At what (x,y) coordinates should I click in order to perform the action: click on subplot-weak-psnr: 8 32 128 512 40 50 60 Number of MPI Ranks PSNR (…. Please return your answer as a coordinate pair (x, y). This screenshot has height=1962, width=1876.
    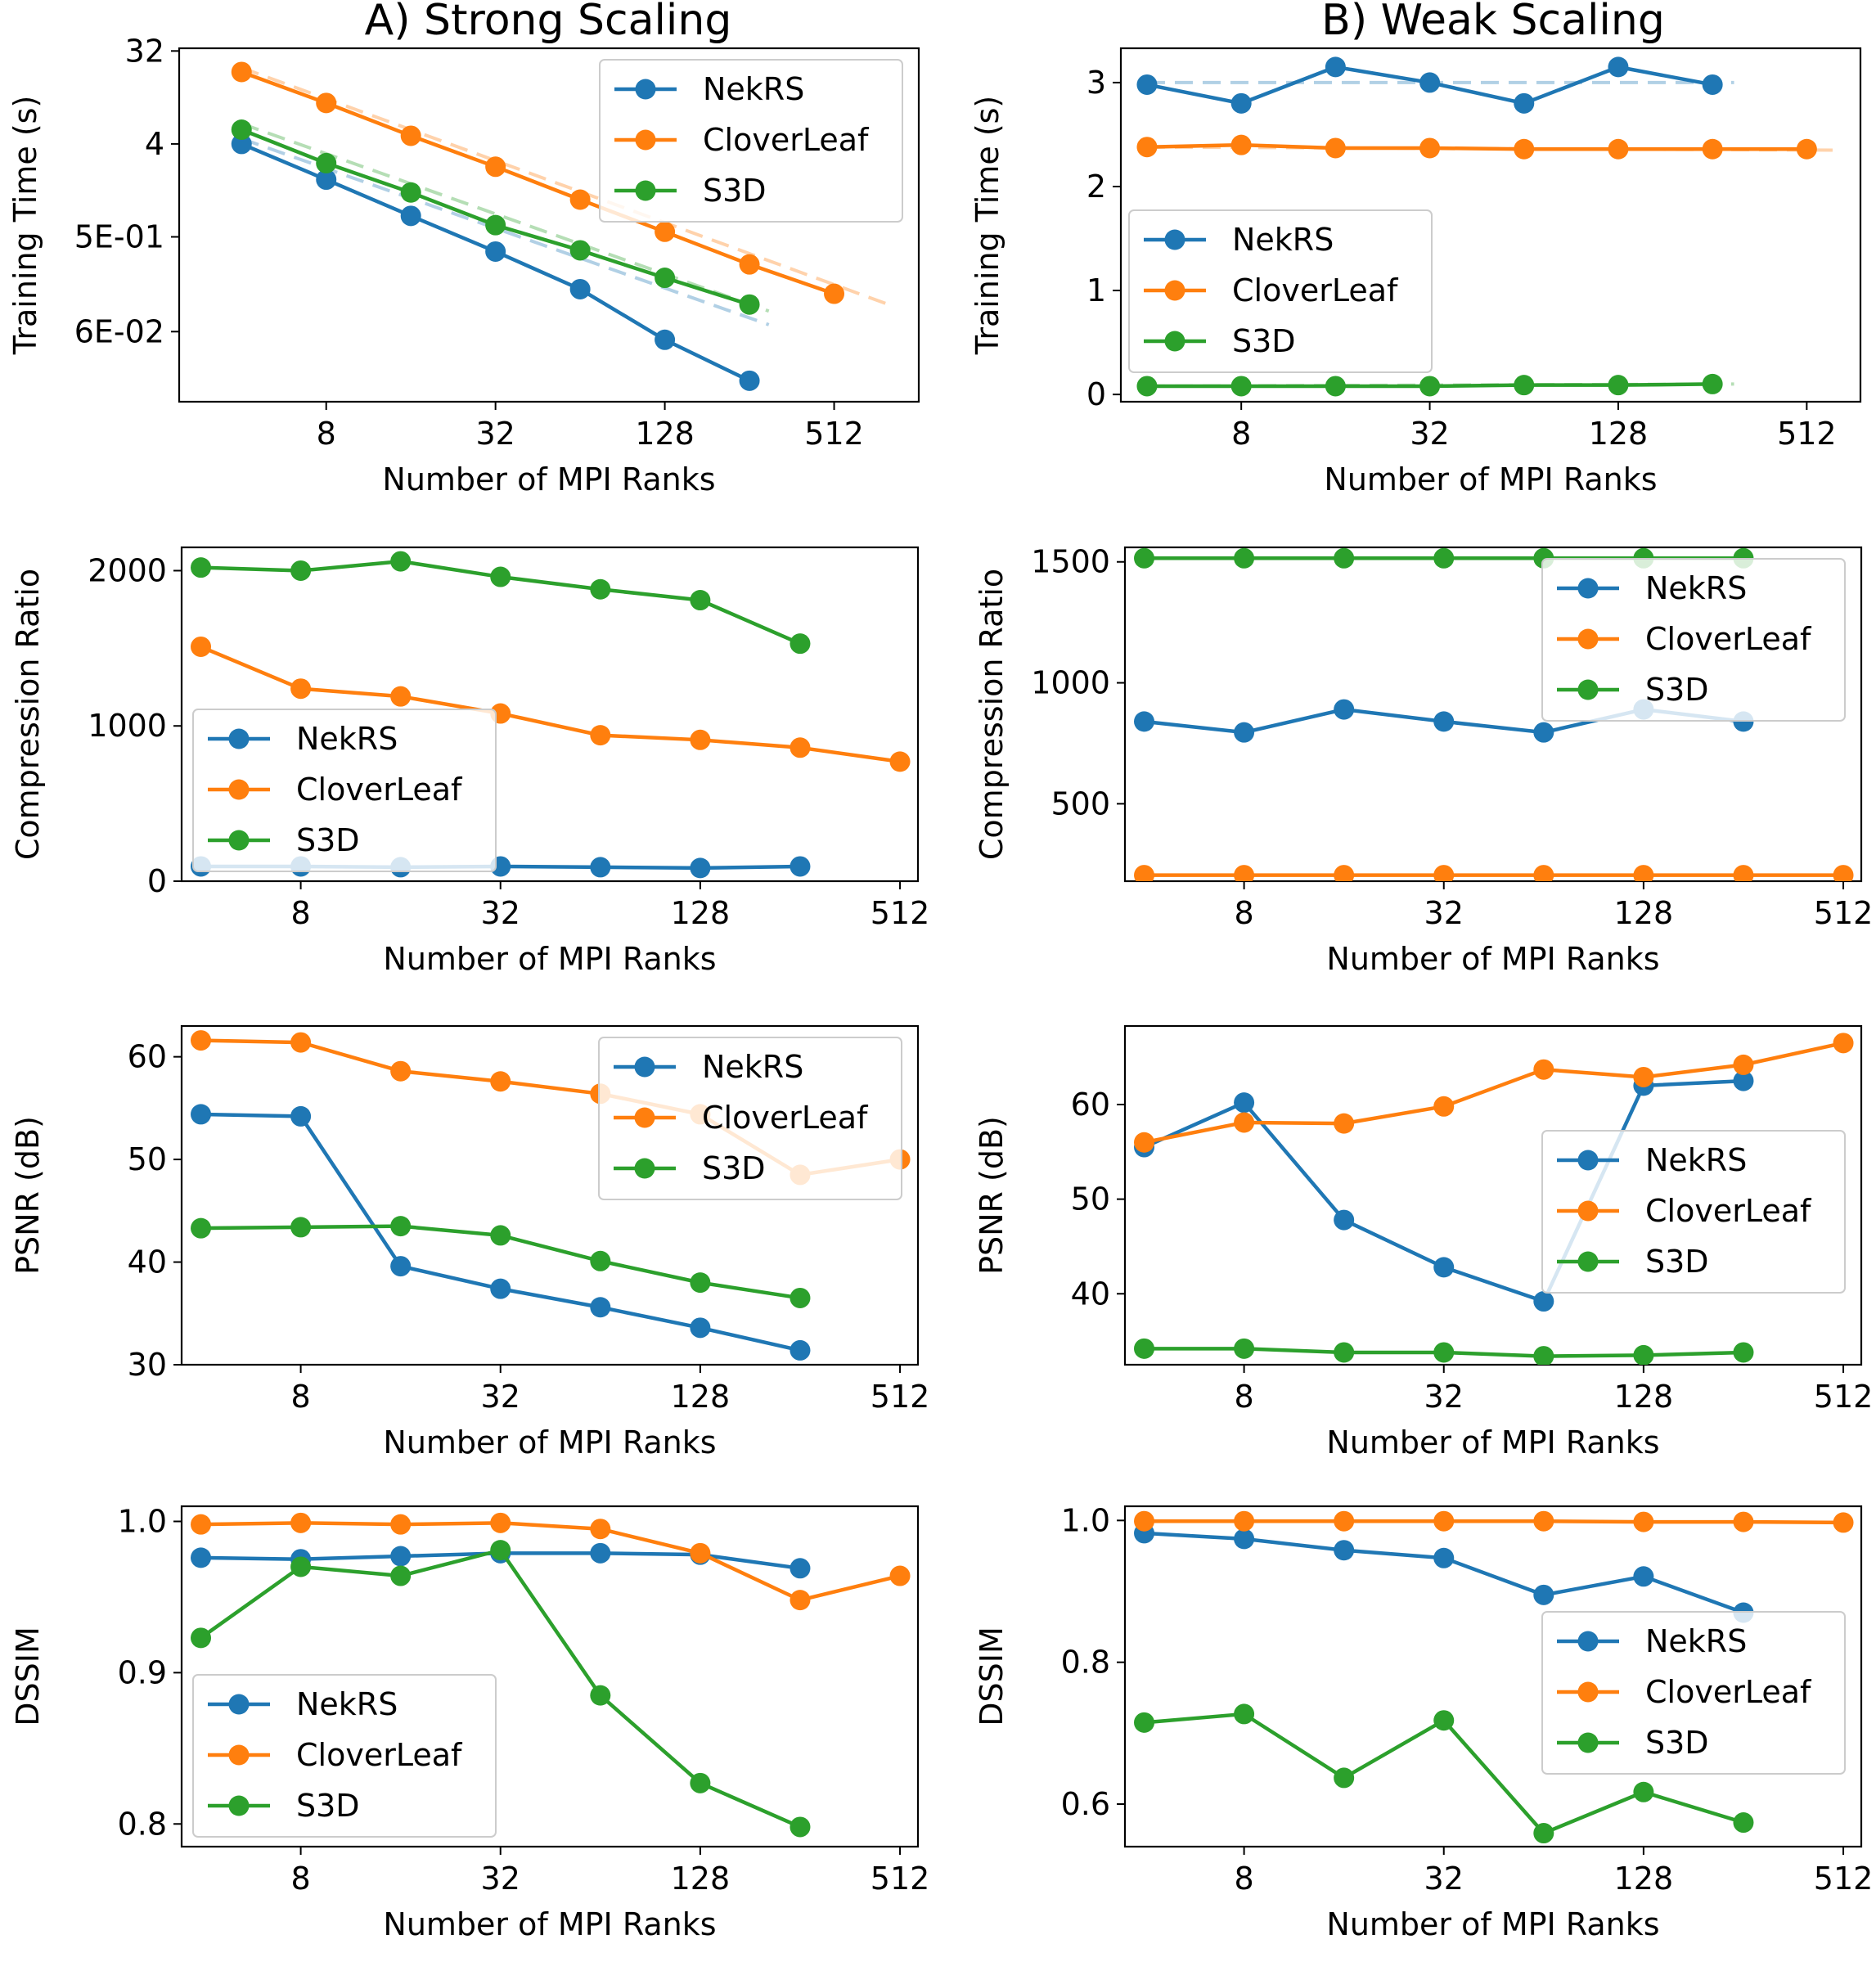
    Looking at the image, I should click on (1424, 1242).